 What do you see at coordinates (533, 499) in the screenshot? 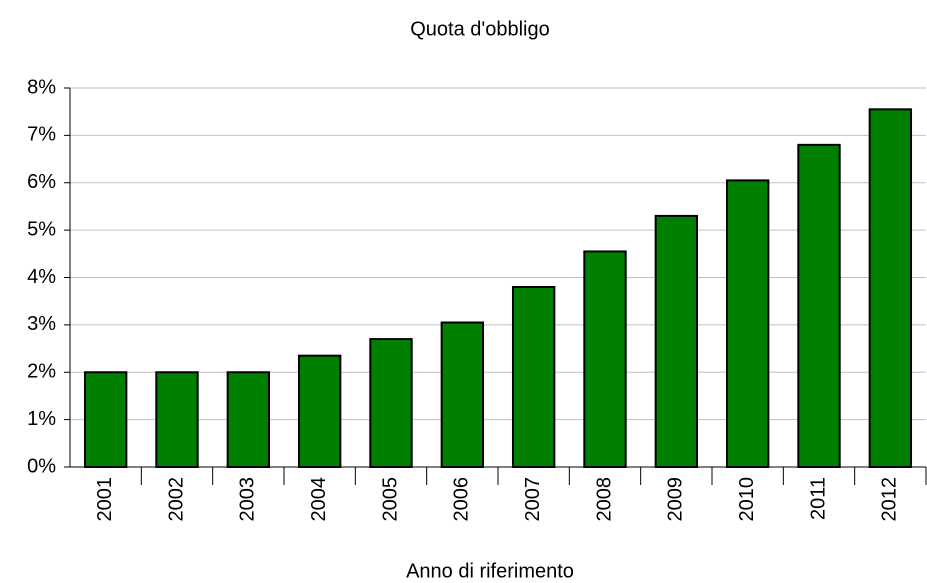
I see `x-tick-label: 2007` at bounding box center [533, 499].